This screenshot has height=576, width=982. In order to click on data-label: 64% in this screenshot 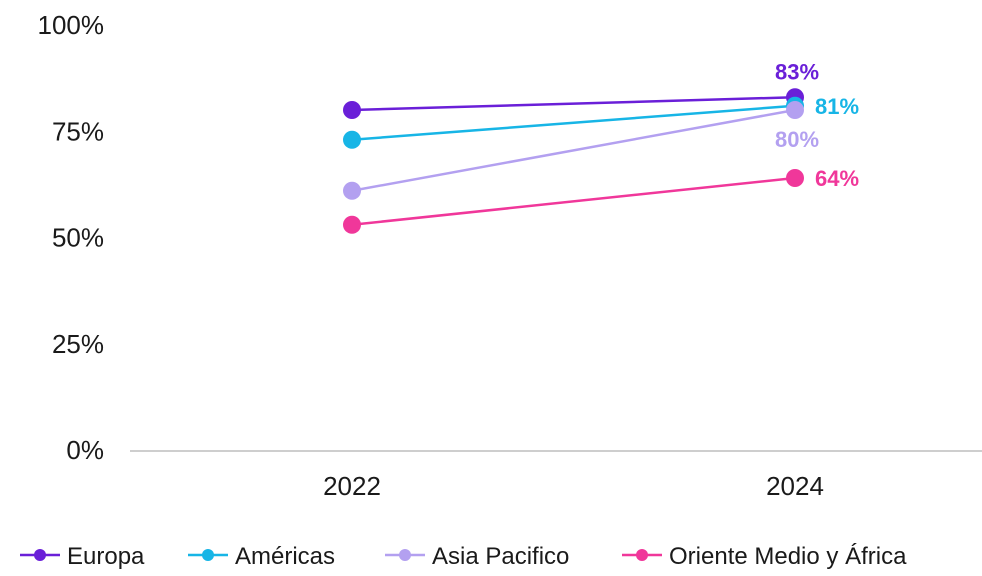, I will do `click(837, 178)`.